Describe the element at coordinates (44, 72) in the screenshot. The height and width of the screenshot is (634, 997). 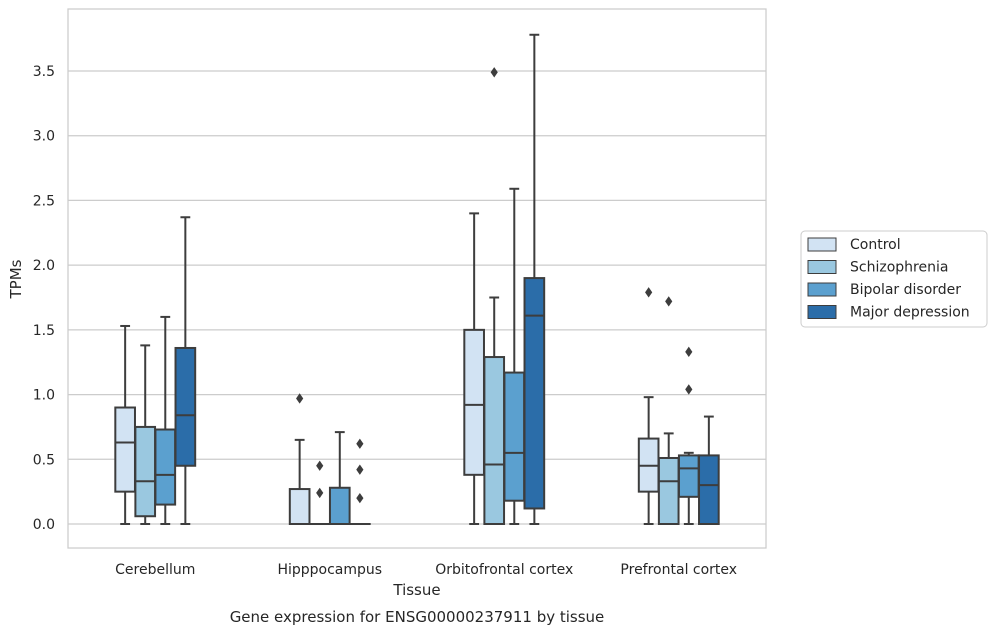
I see `y-tick-label: 3.5` at that location.